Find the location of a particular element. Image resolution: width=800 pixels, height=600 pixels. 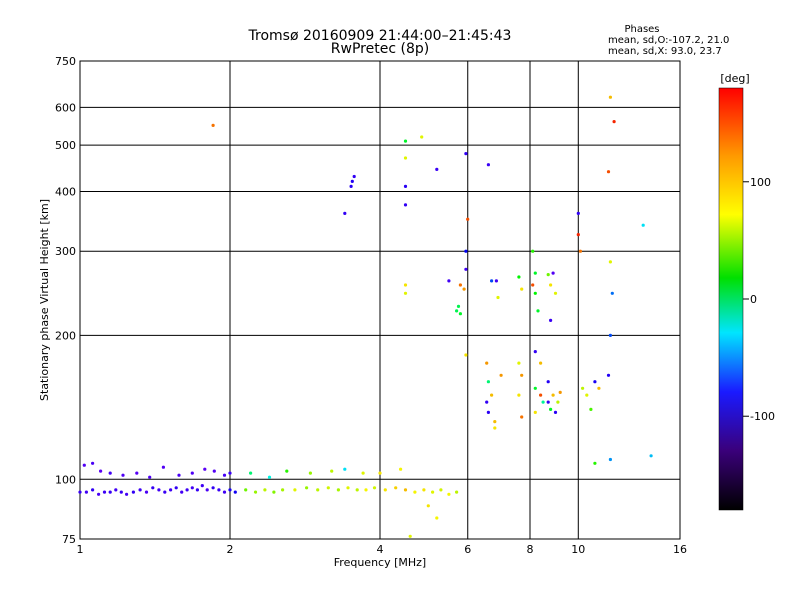

colorbar-tick-label: -100 is located at coordinates (762, 416).